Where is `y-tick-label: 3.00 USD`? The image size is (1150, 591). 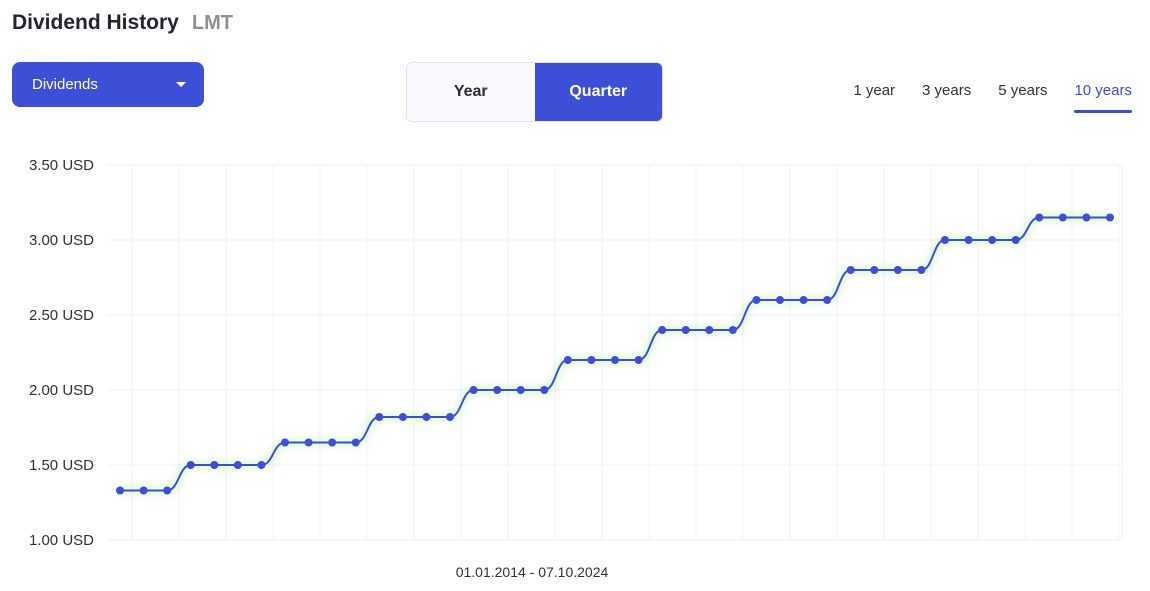 y-tick-label: 3.00 USD is located at coordinates (61, 240).